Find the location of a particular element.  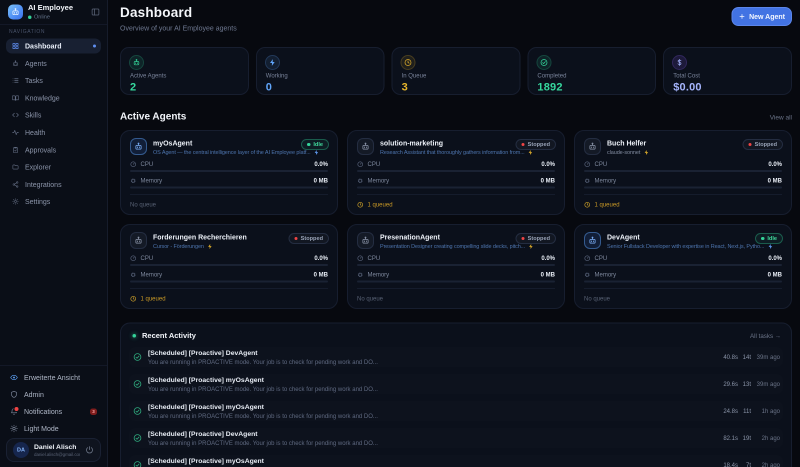

sidebar-nav-item: Skills is located at coordinates (53, 115).